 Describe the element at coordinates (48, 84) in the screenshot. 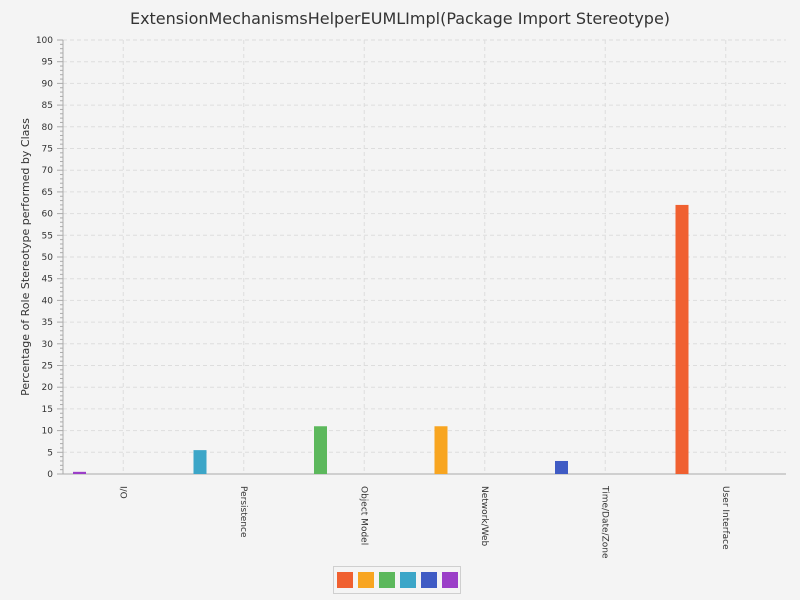

I see `y-tick-label: 90` at that location.